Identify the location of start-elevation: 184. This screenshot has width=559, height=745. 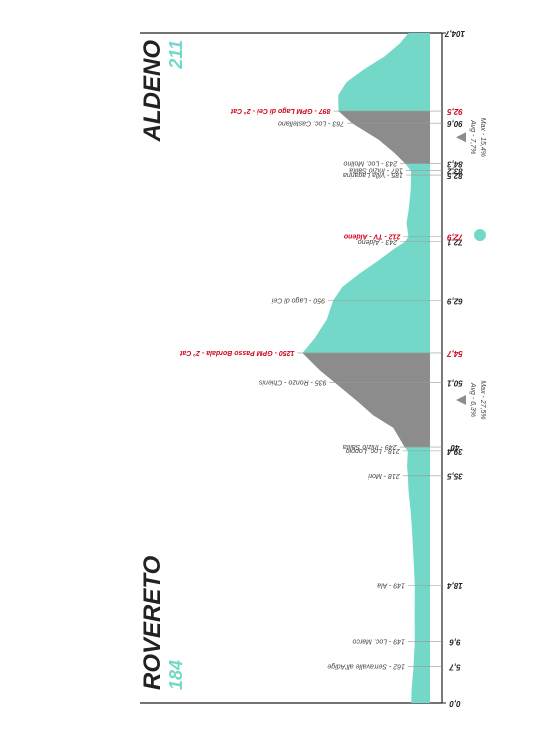
(176, 675).